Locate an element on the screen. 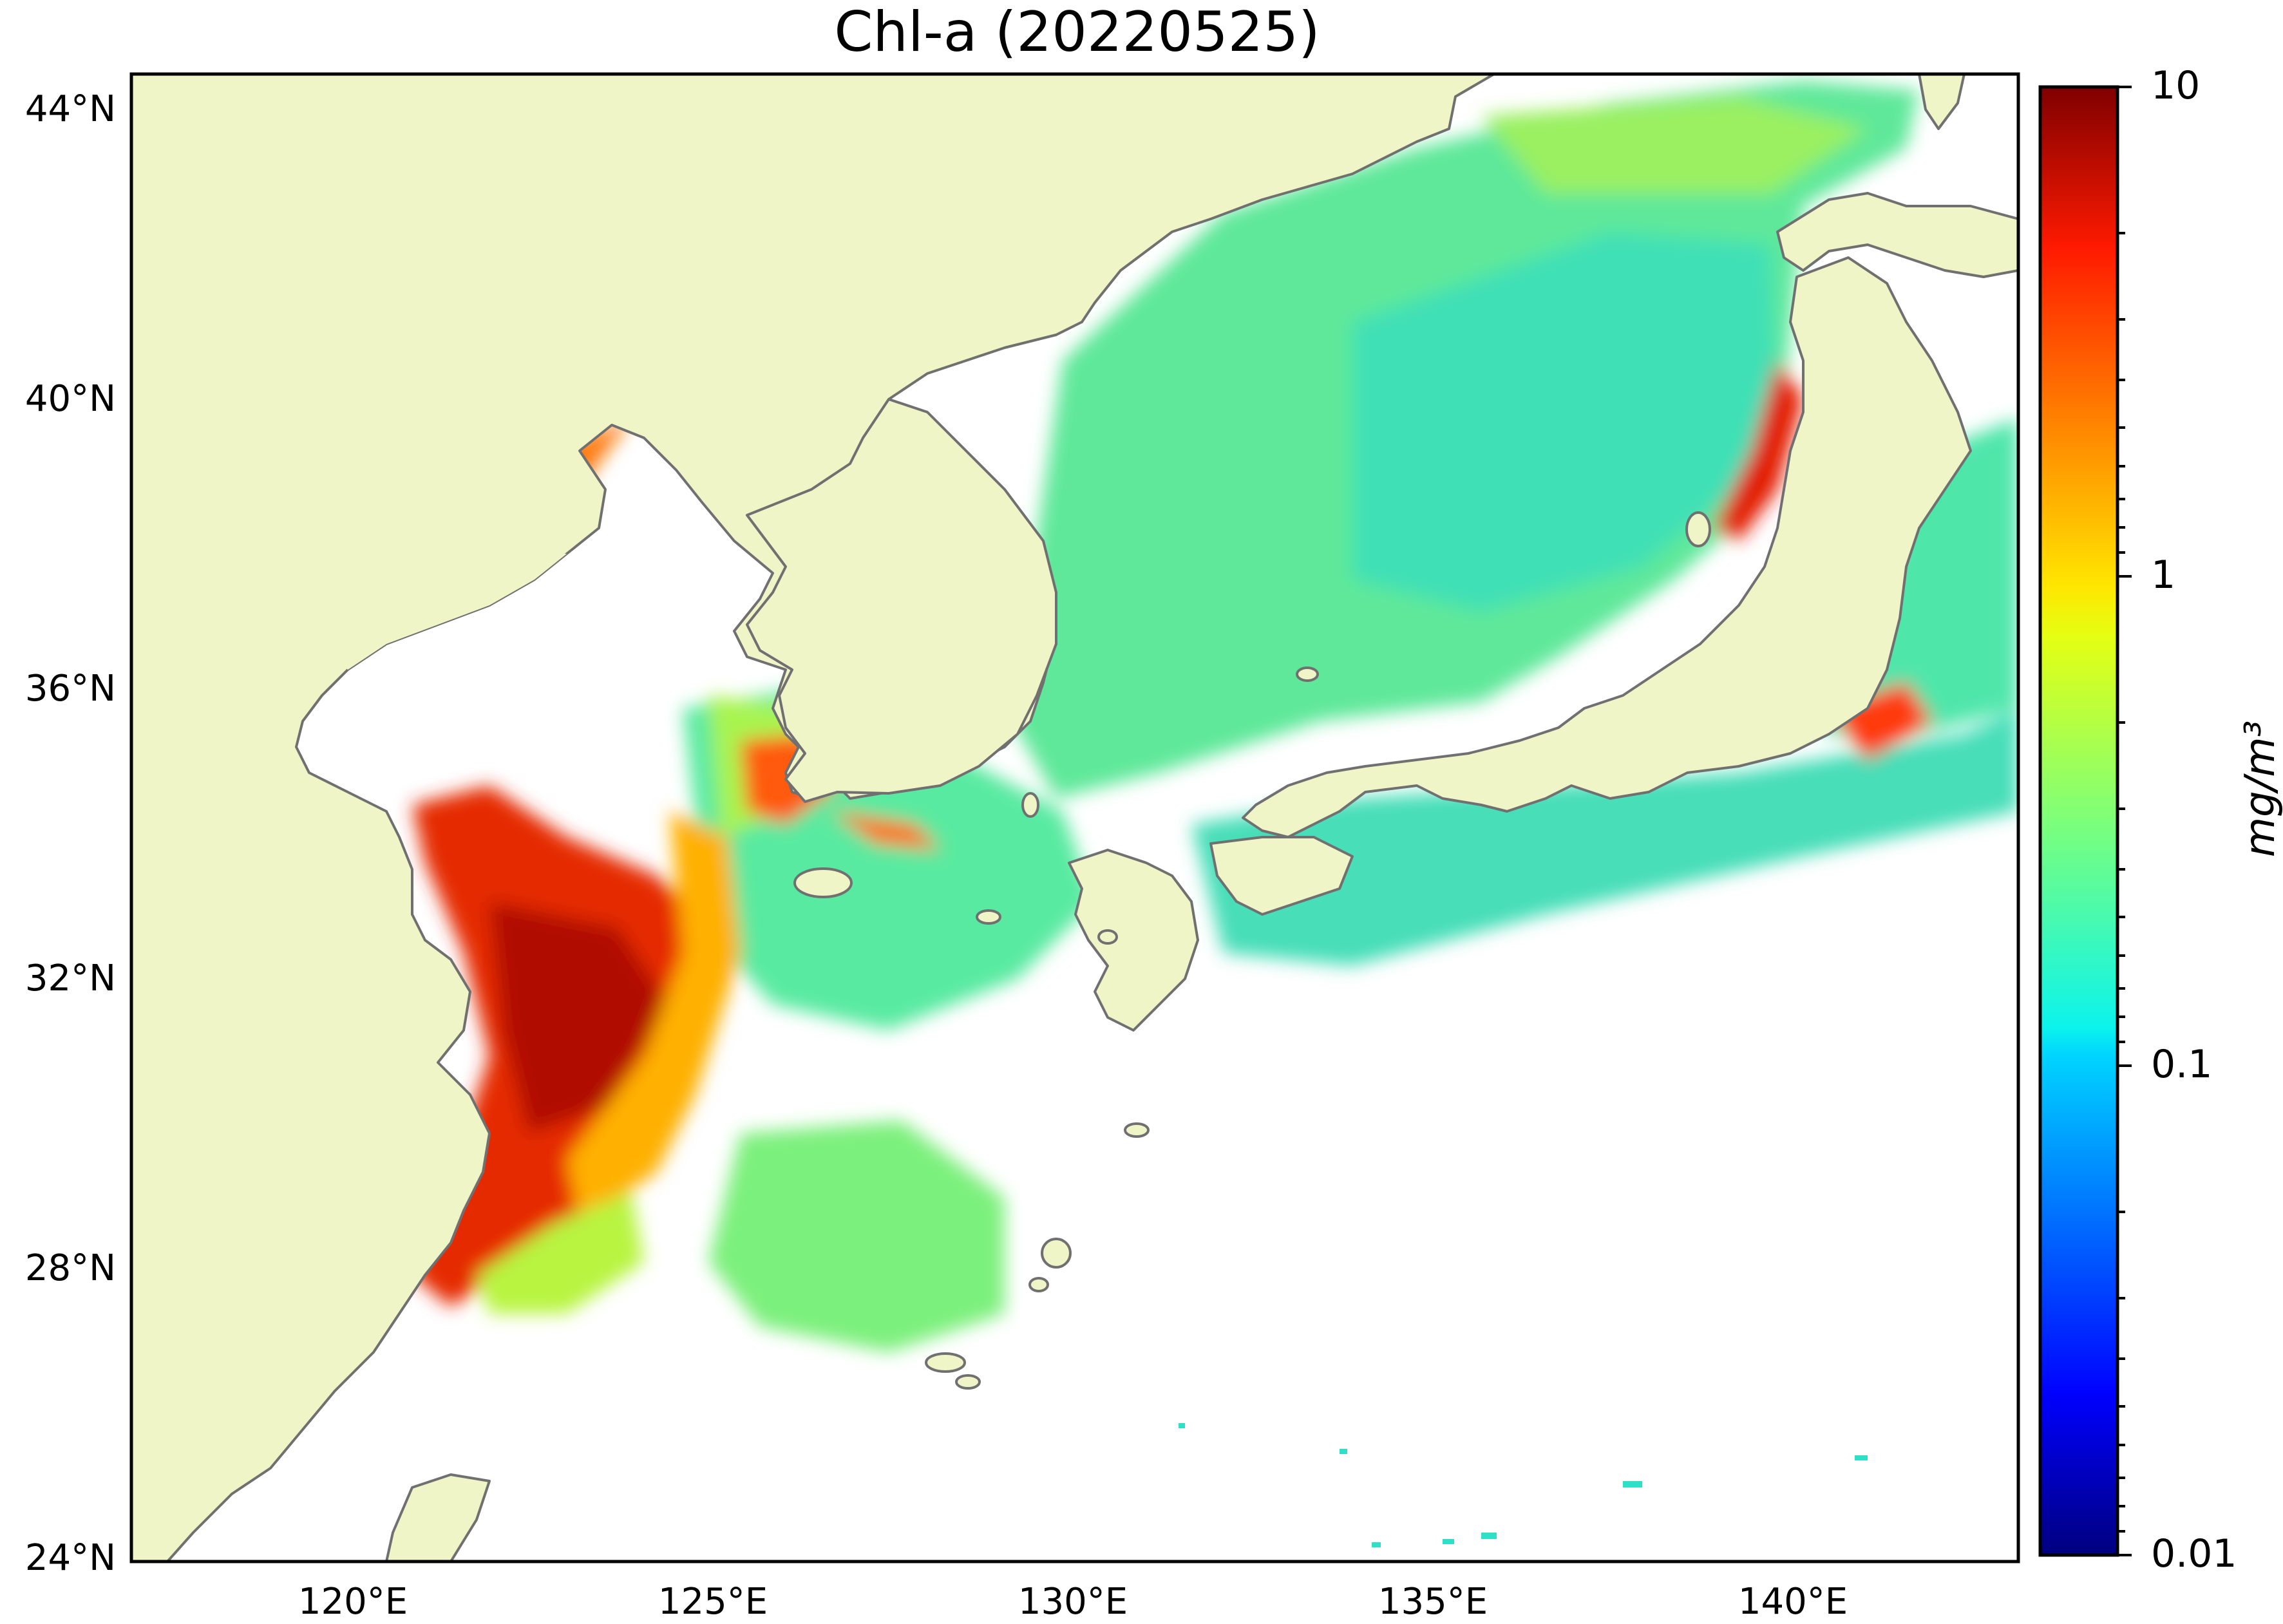 The height and width of the screenshot is (1624, 2283). land-sakhalin is located at coordinates (1942, 102).